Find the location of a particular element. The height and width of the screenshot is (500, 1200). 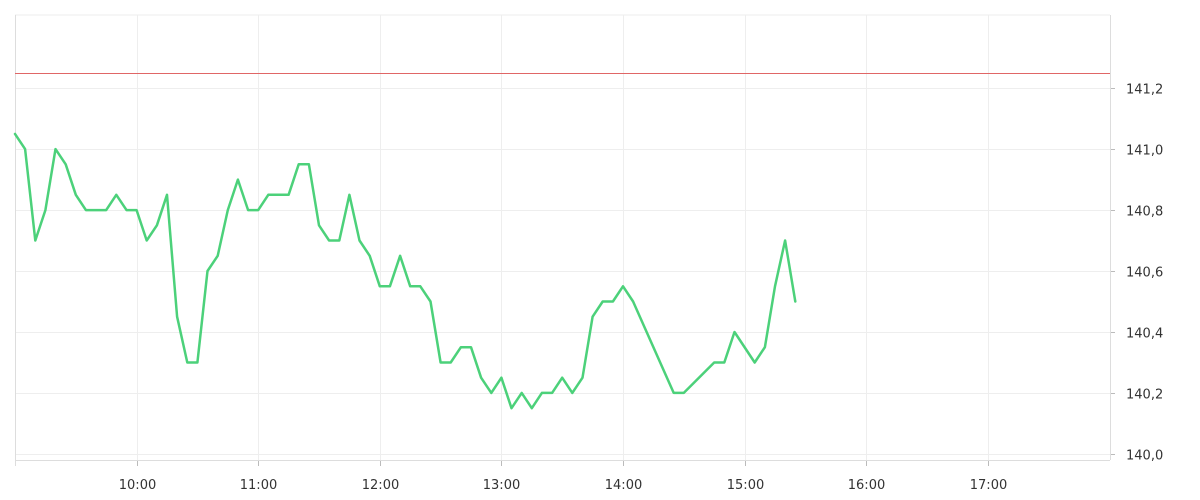

x-tick-label: 13:00 is located at coordinates (501, 485).